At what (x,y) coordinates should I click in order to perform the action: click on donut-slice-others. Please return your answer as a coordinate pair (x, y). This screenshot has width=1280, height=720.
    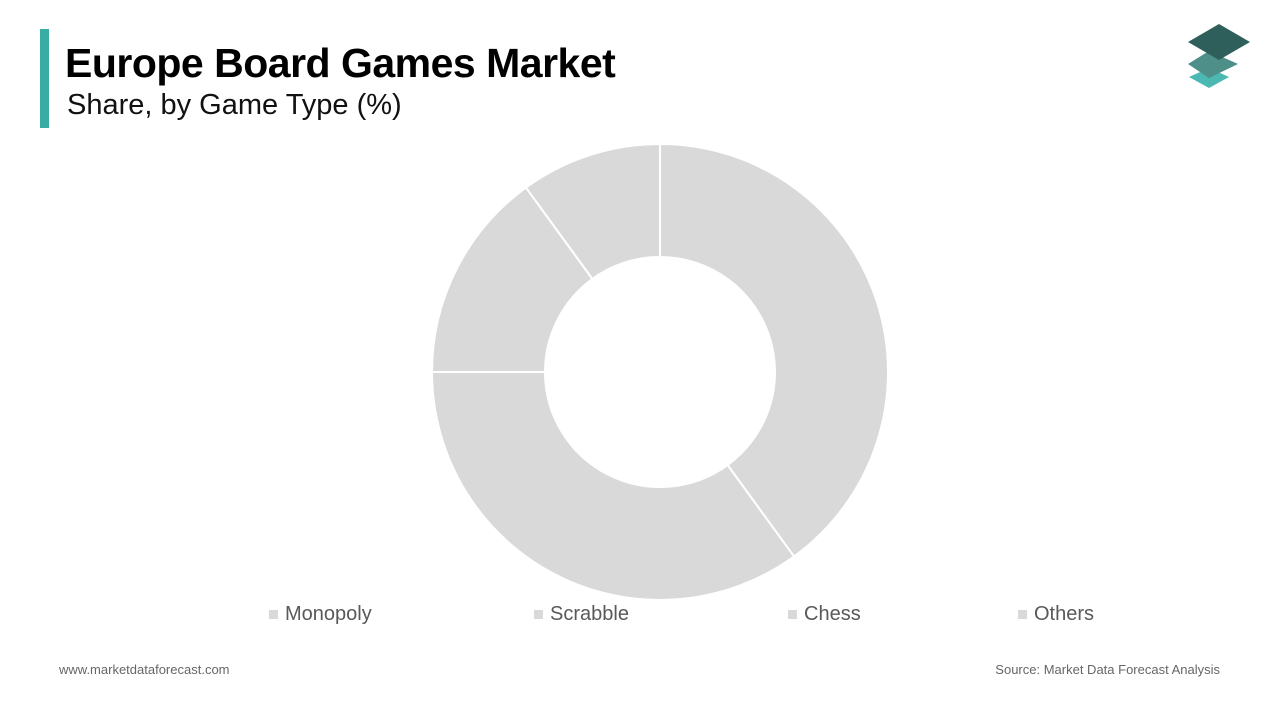
    Looking at the image, I should click on (592, 211).